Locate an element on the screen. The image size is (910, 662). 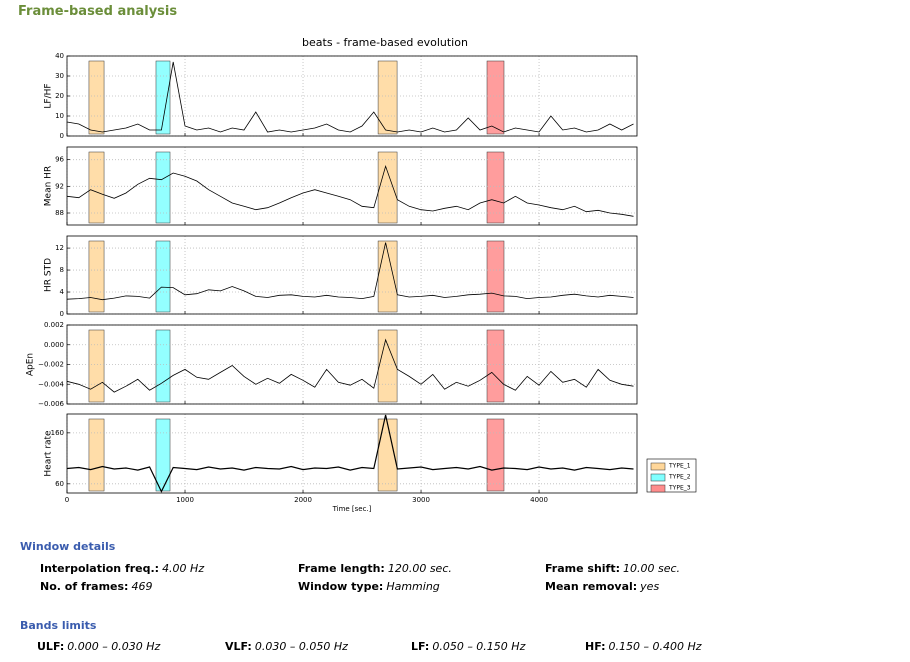
page-title: Frame-based analysis is located at coordinates (98, 11).